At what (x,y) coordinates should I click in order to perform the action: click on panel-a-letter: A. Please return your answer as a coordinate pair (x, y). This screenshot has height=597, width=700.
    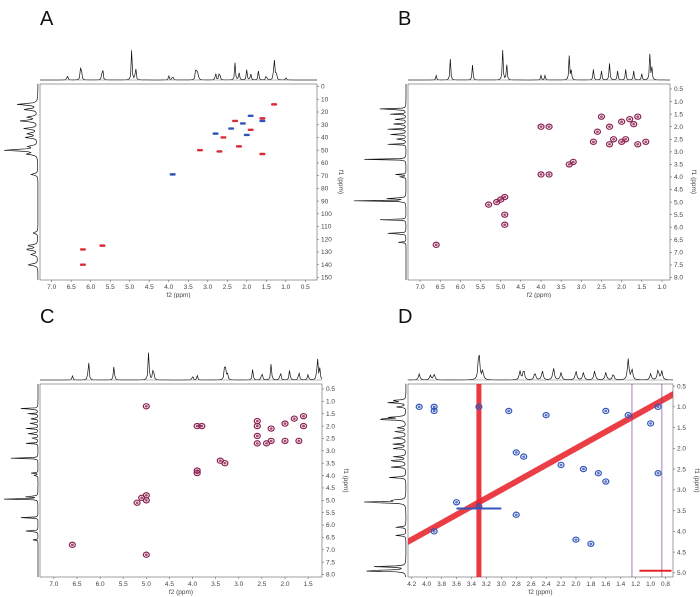
    Looking at the image, I should click on (47, 19).